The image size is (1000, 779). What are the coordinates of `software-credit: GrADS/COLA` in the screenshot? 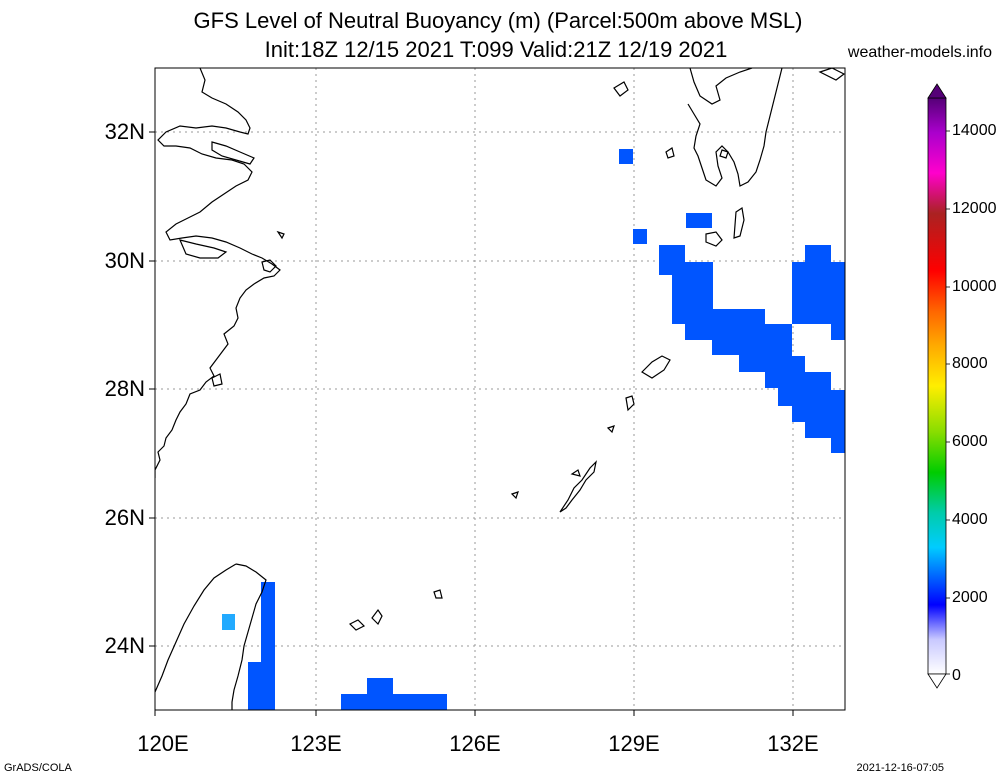 It's located at (38, 768).